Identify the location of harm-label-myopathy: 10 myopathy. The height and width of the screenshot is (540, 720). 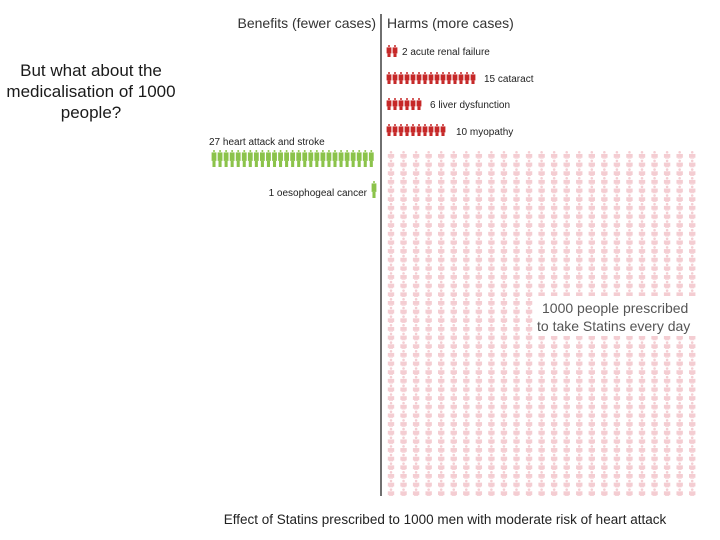
(484, 132).